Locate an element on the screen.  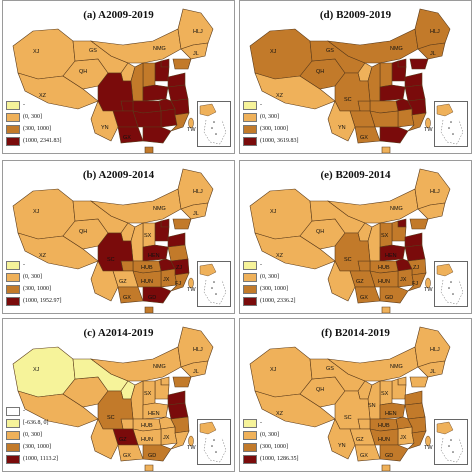
legend-label: (1000, 1286.35] is located at coordinates (279, 459).